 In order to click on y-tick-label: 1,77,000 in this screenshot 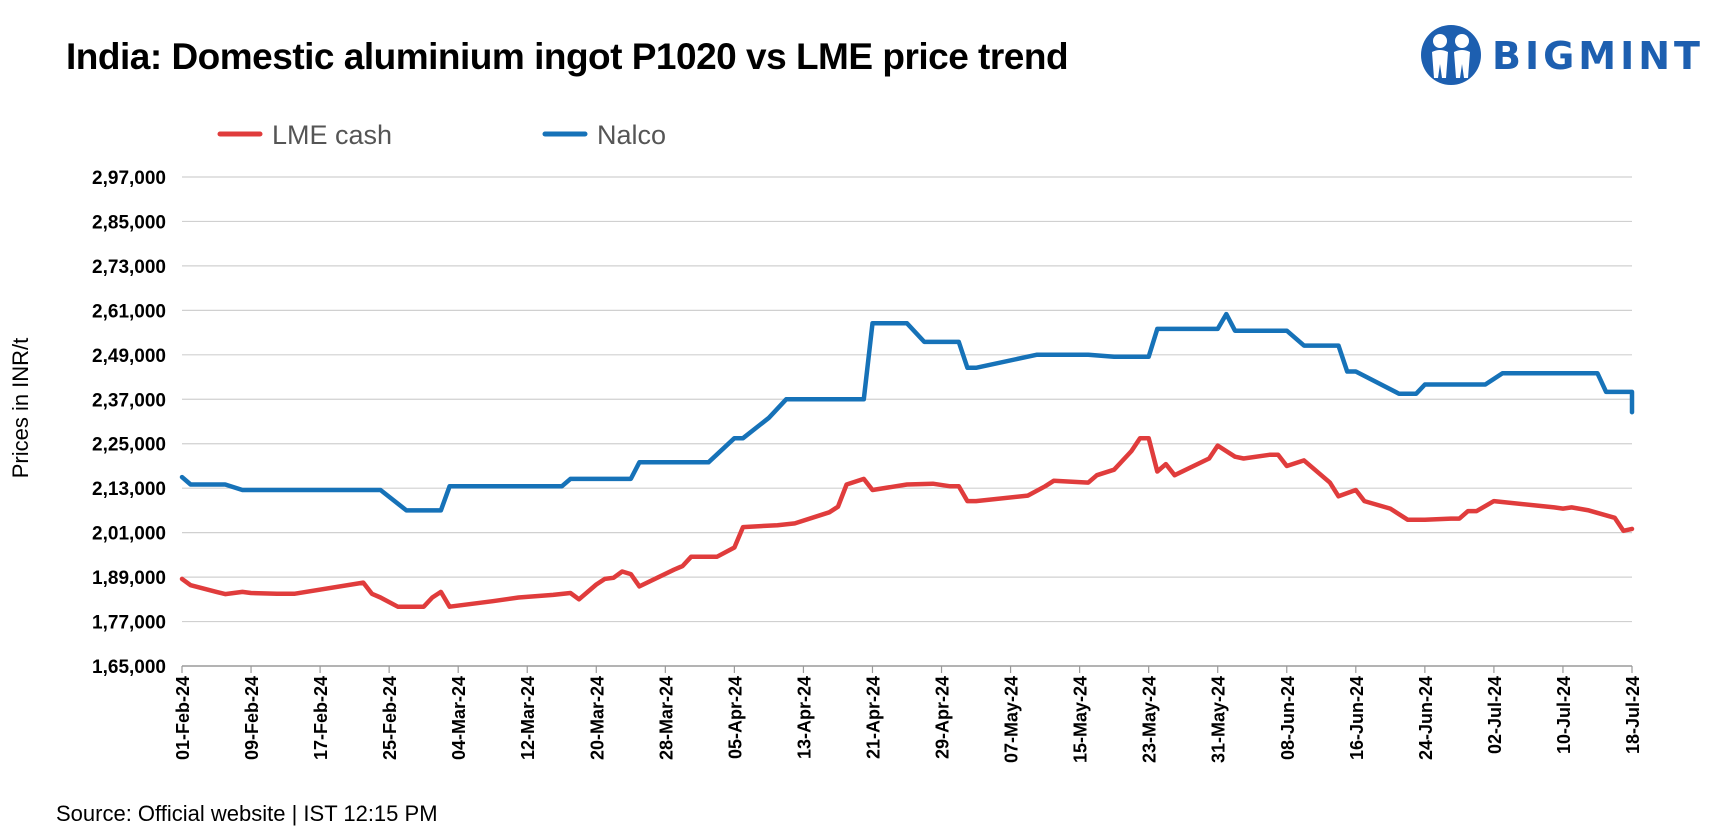, I will do `click(129, 623)`.